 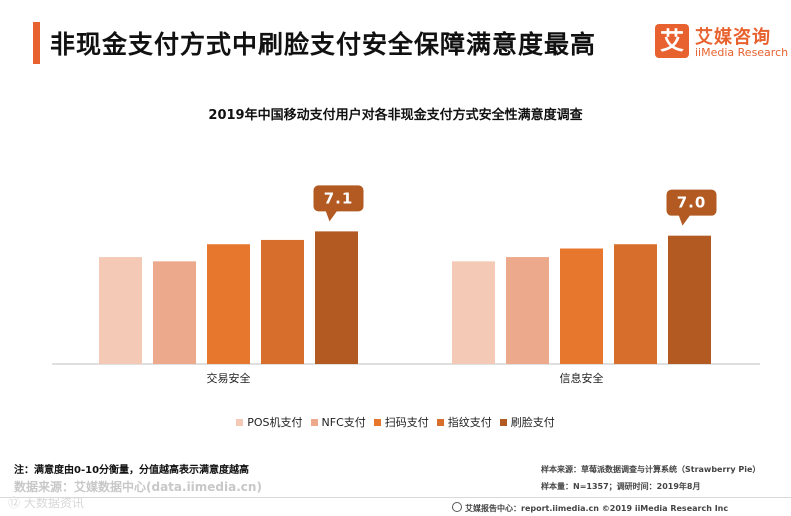 What do you see at coordinates (621, 486) in the screenshot?
I see `sample-size: 样本量：N=1357；调研时间：2019年8月` at bounding box center [621, 486].